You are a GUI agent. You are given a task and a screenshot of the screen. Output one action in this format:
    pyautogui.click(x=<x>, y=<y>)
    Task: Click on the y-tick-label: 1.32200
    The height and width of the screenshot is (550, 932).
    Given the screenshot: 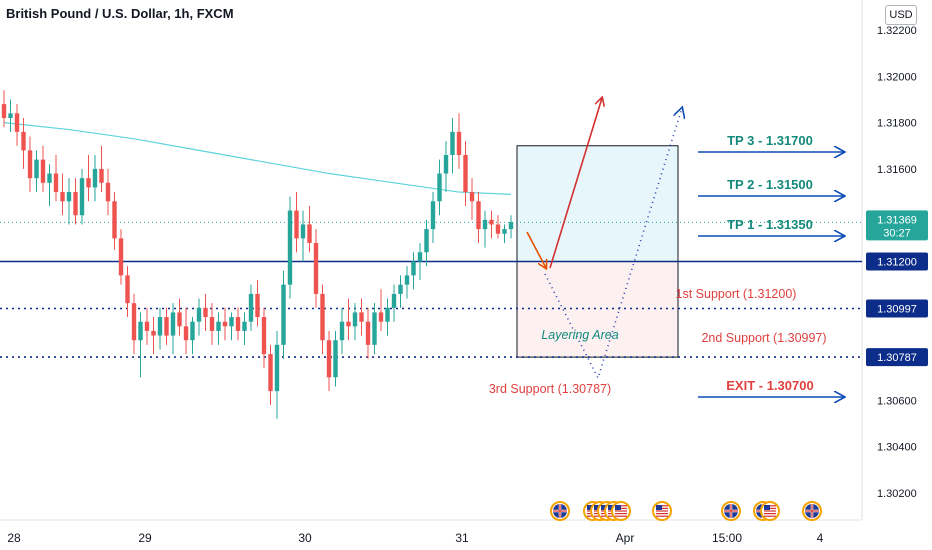 What is the action you would take?
    pyautogui.click(x=897, y=31)
    